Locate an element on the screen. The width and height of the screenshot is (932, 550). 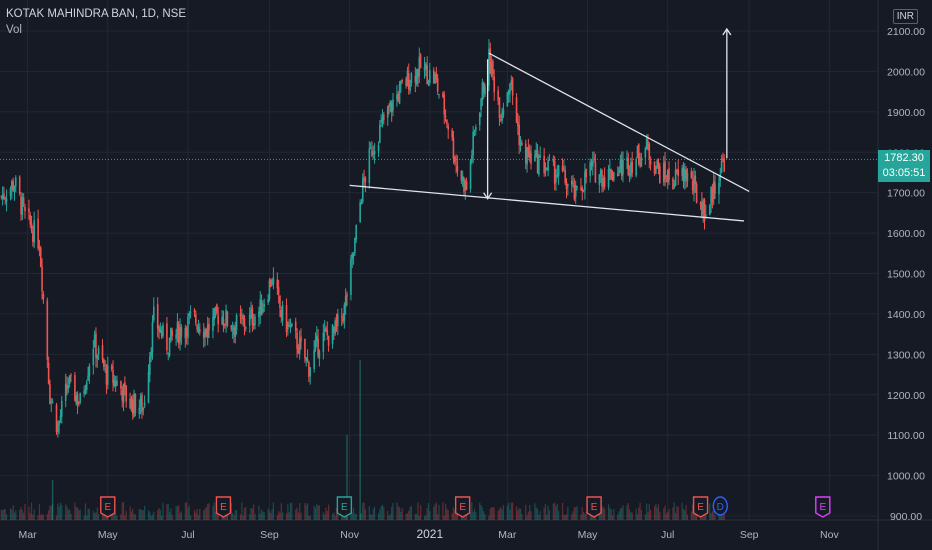
symbol-title: KOTAK MAHINDRA BAN, 1D, NSE is located at coordinates (96, 14).